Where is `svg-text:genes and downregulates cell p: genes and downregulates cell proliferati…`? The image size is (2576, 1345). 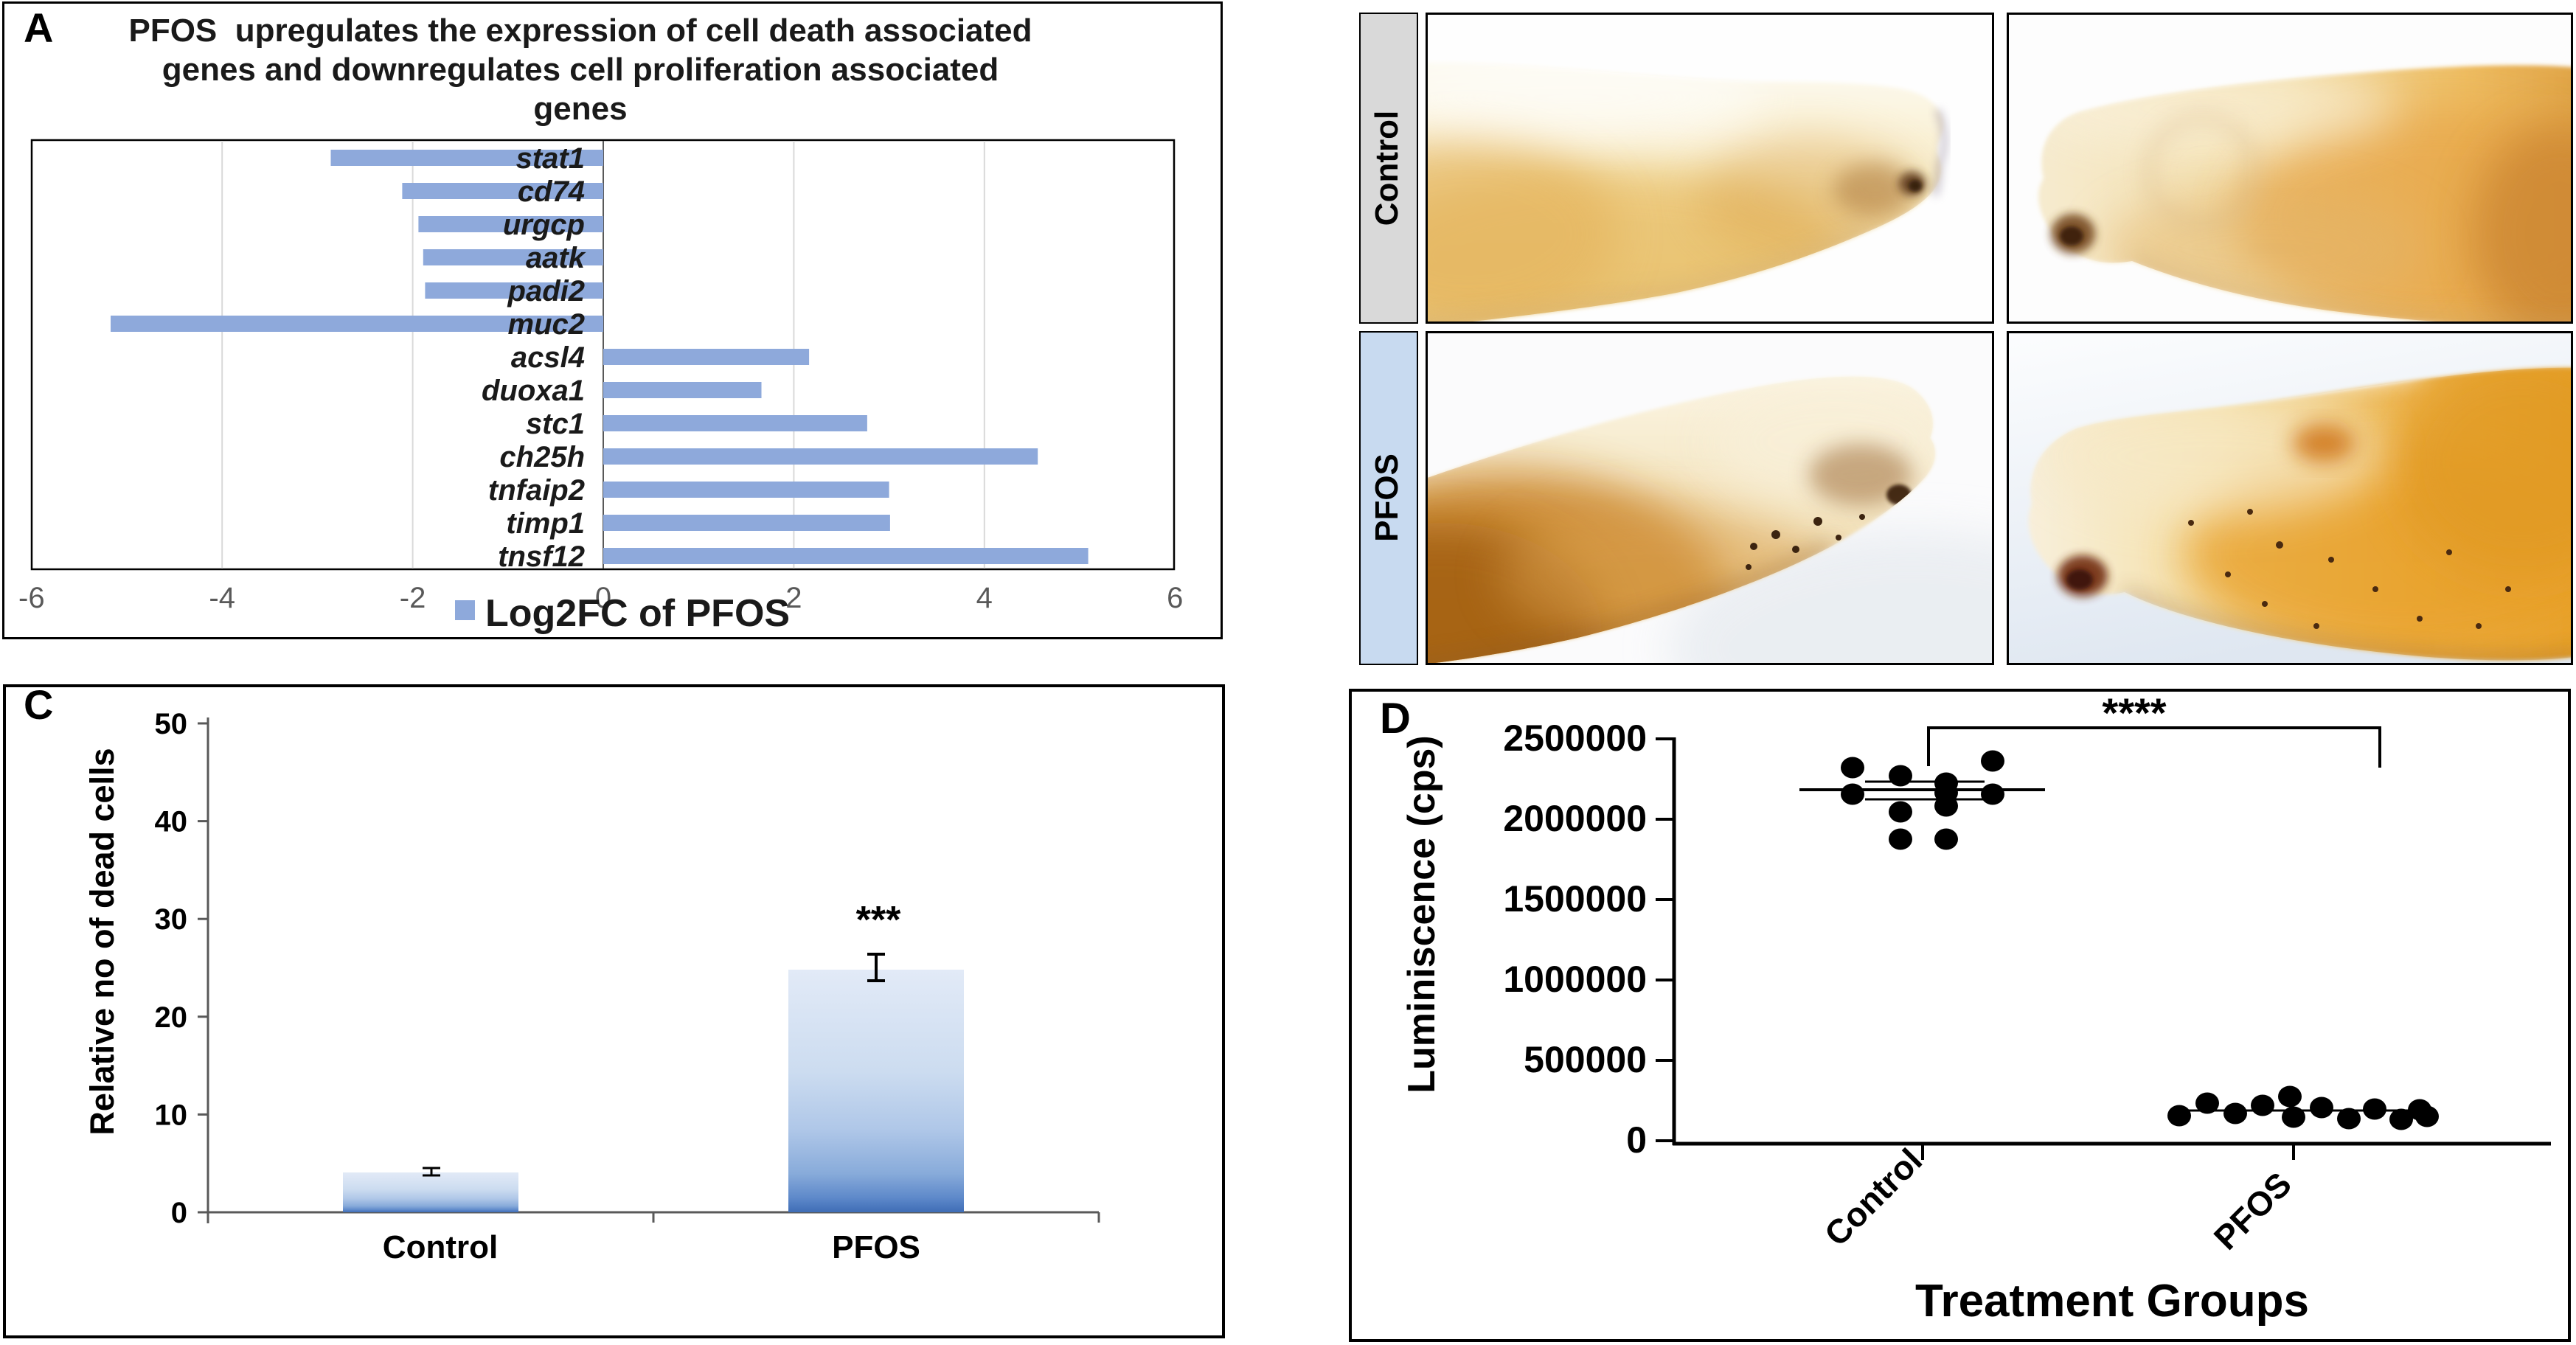
svg-text:genes and downregulates cell p: genes and downregulates cell proliferati… is located at coordinates (580, 70).